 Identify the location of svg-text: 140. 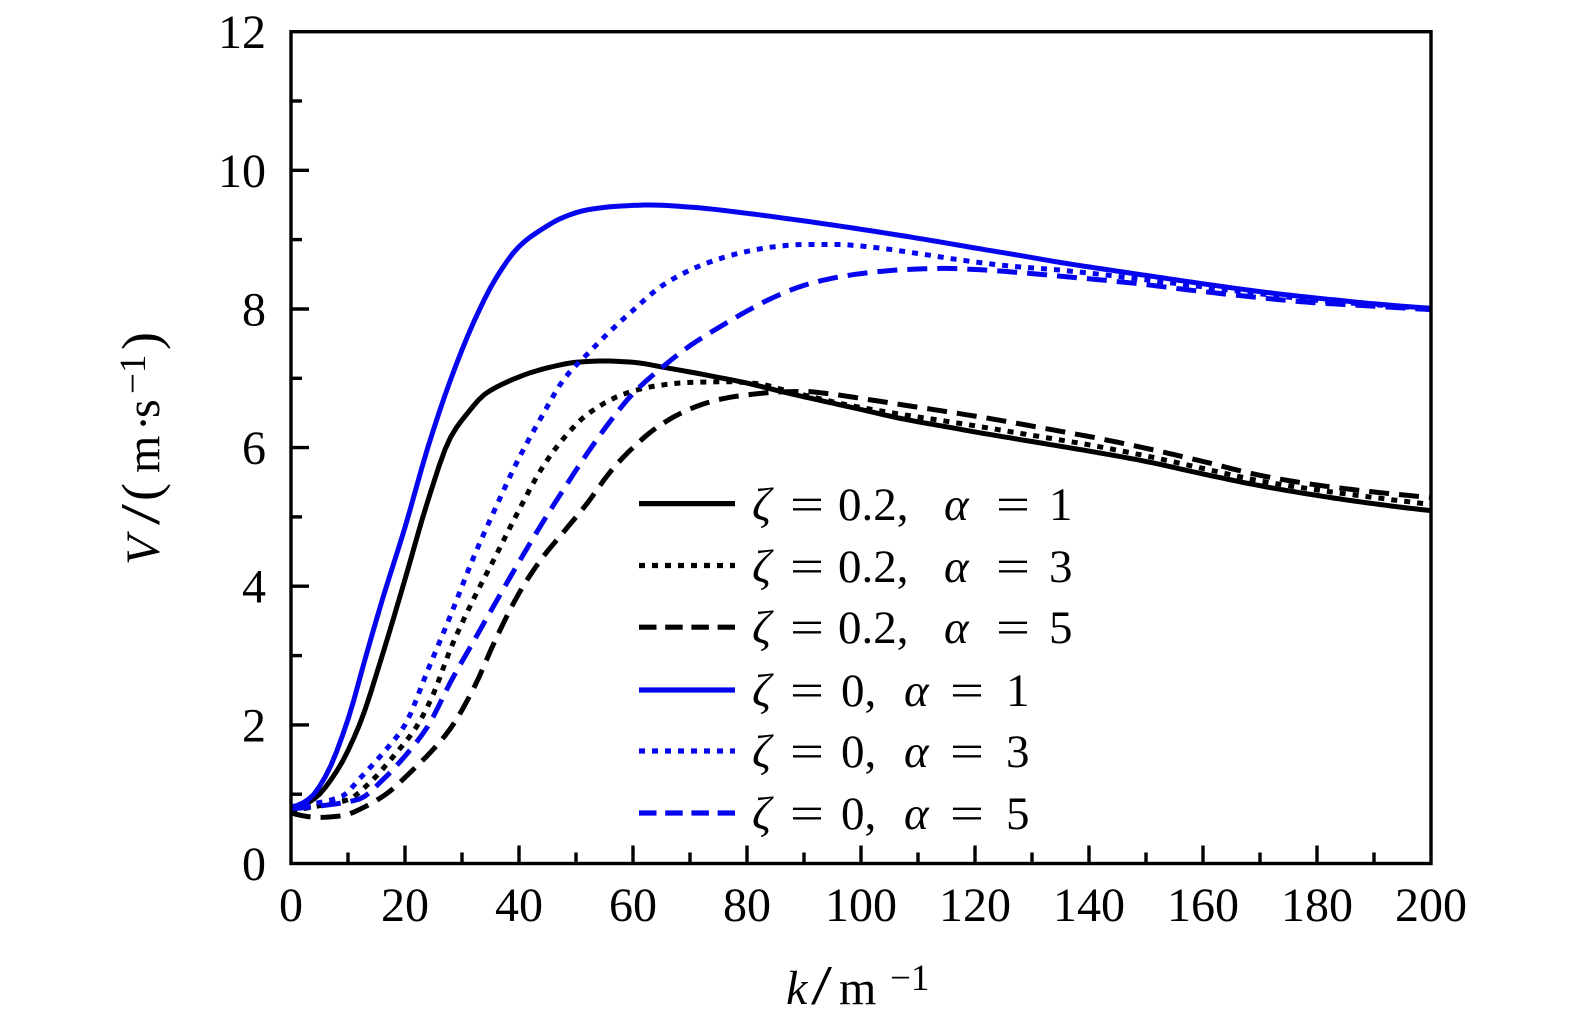
(1089, 905).